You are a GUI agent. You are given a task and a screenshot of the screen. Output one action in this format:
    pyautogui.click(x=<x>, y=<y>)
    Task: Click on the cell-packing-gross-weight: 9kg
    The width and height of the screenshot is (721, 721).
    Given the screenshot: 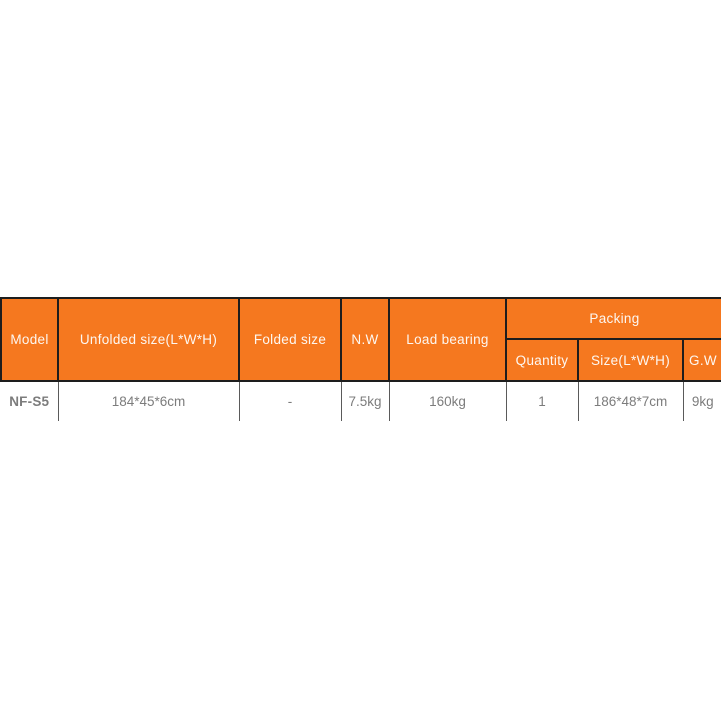 What is the action you would take?
    pyautogui.click(x=701, y=400)
    